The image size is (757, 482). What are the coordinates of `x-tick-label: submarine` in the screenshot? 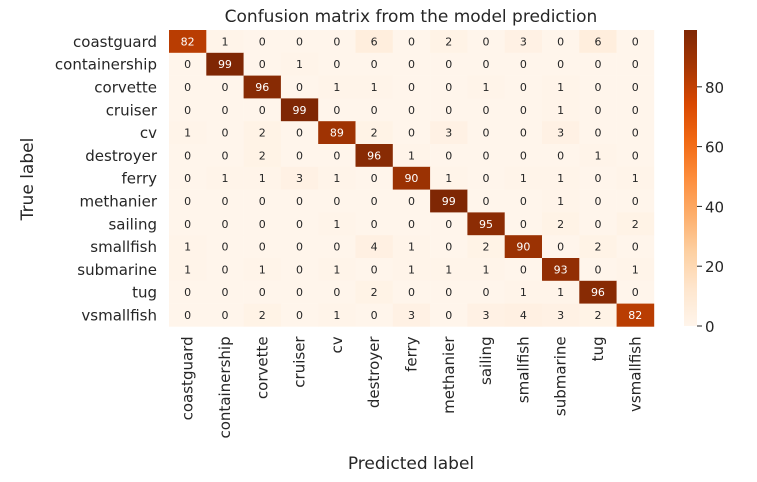 It's located at (561, 376).